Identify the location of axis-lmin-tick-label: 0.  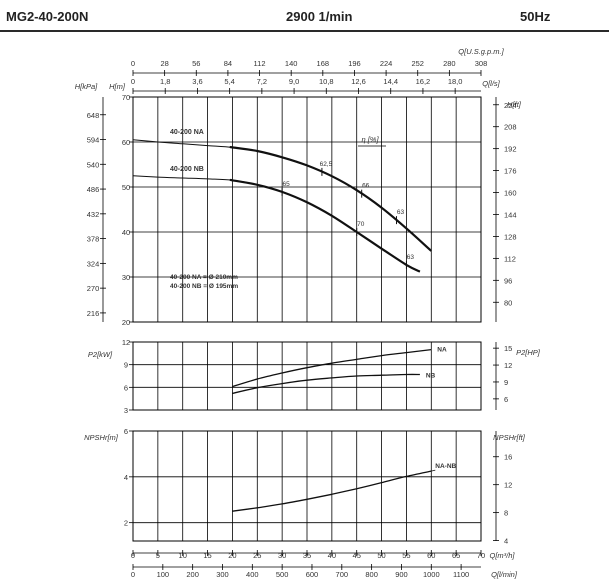
(133, 574).